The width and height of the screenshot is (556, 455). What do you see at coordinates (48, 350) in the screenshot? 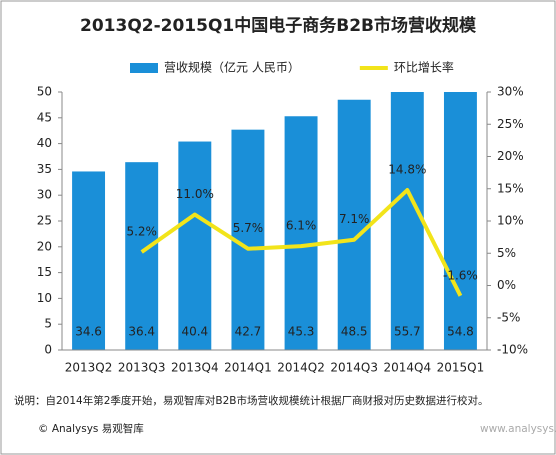
I see `y-tick-label: 0` at bounding box center [48, 350].